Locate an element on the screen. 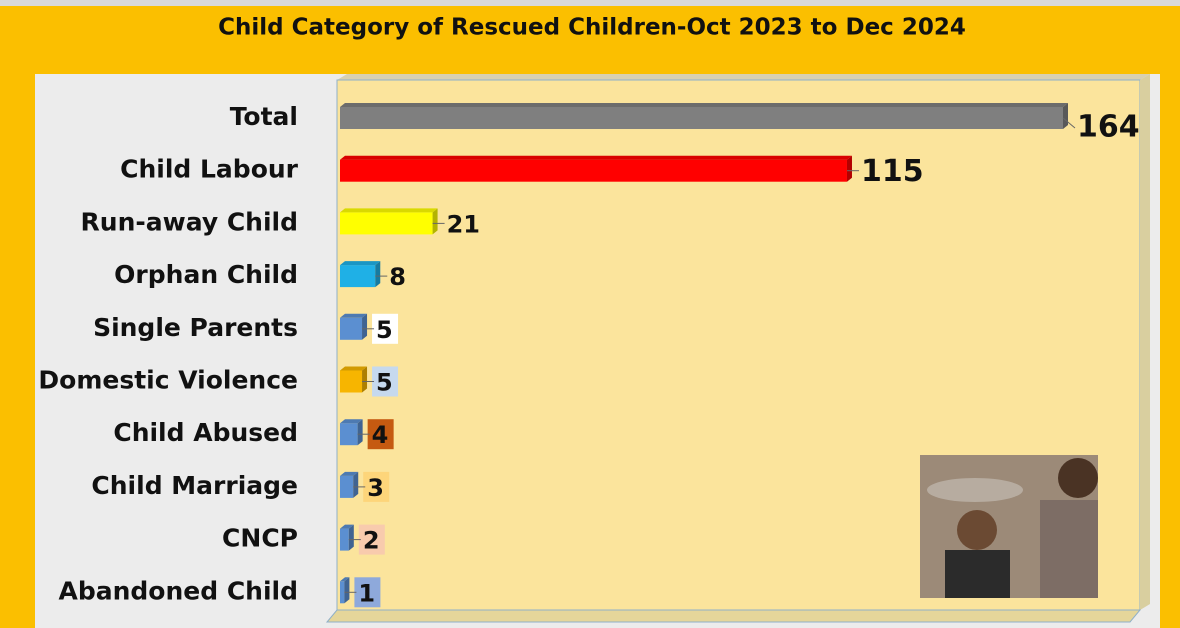 The height and width of the screenshot is (628, 1180). data-label: 8 is located at coordinates (397, 277).